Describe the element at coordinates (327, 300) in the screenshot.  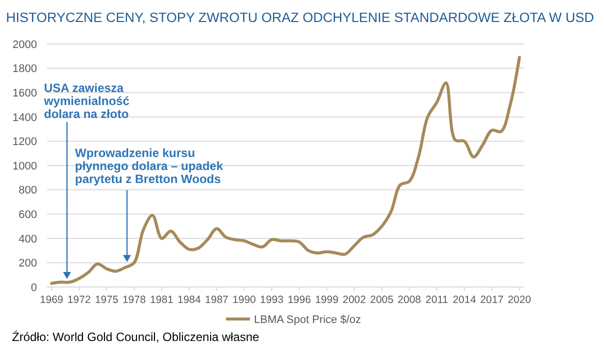
I see `x-tick-label: 1999` at that location.